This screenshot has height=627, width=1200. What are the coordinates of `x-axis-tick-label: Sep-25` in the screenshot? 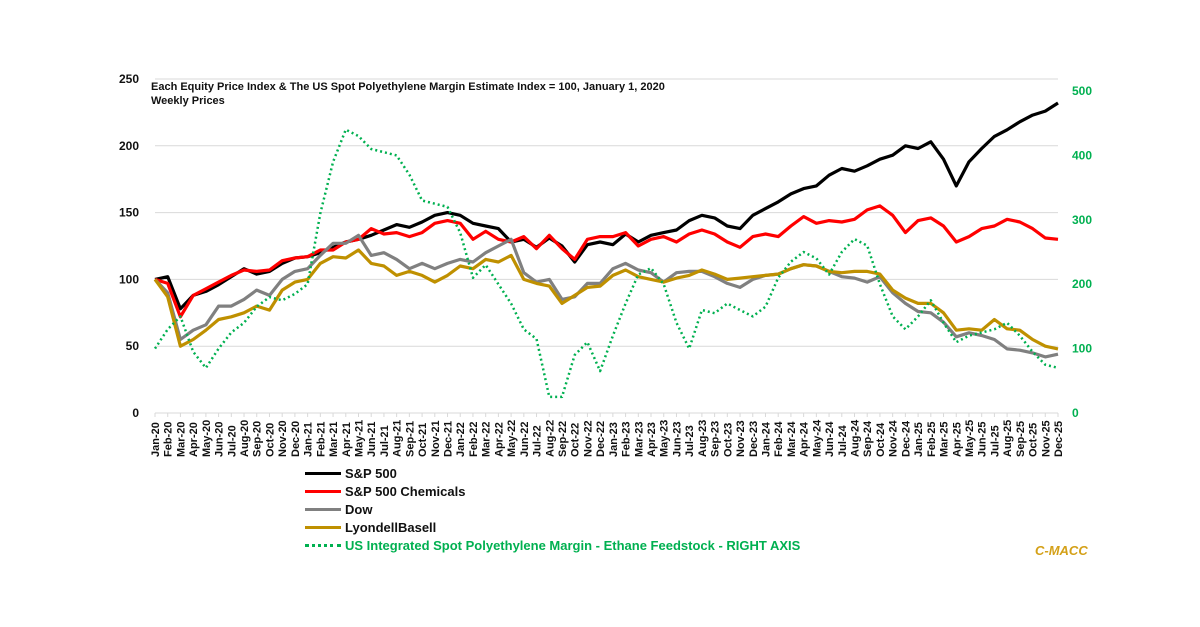 It's located at (1021, 439).